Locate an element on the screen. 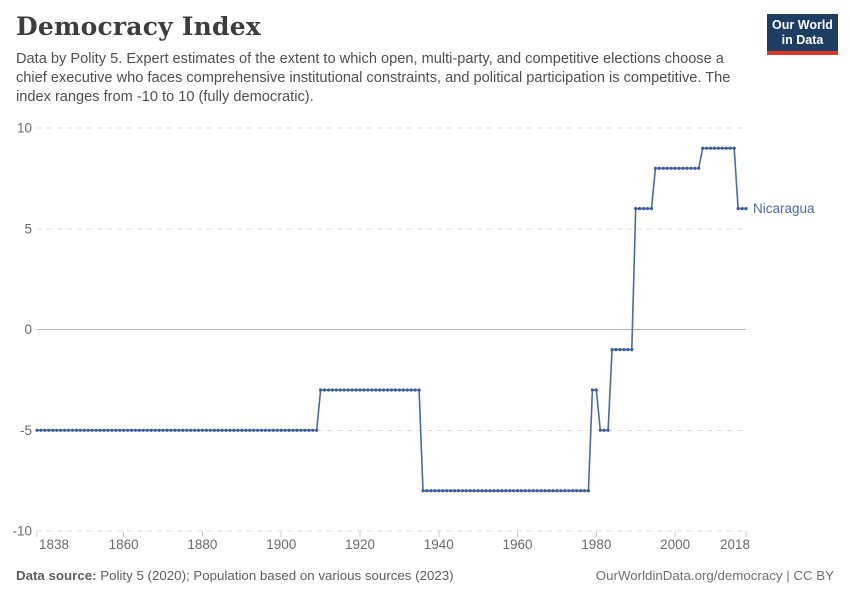 The height and width of the screenshot is (600, 850). entity-label-nicaragua: Nicaragua is located at coordinates (784, 208).